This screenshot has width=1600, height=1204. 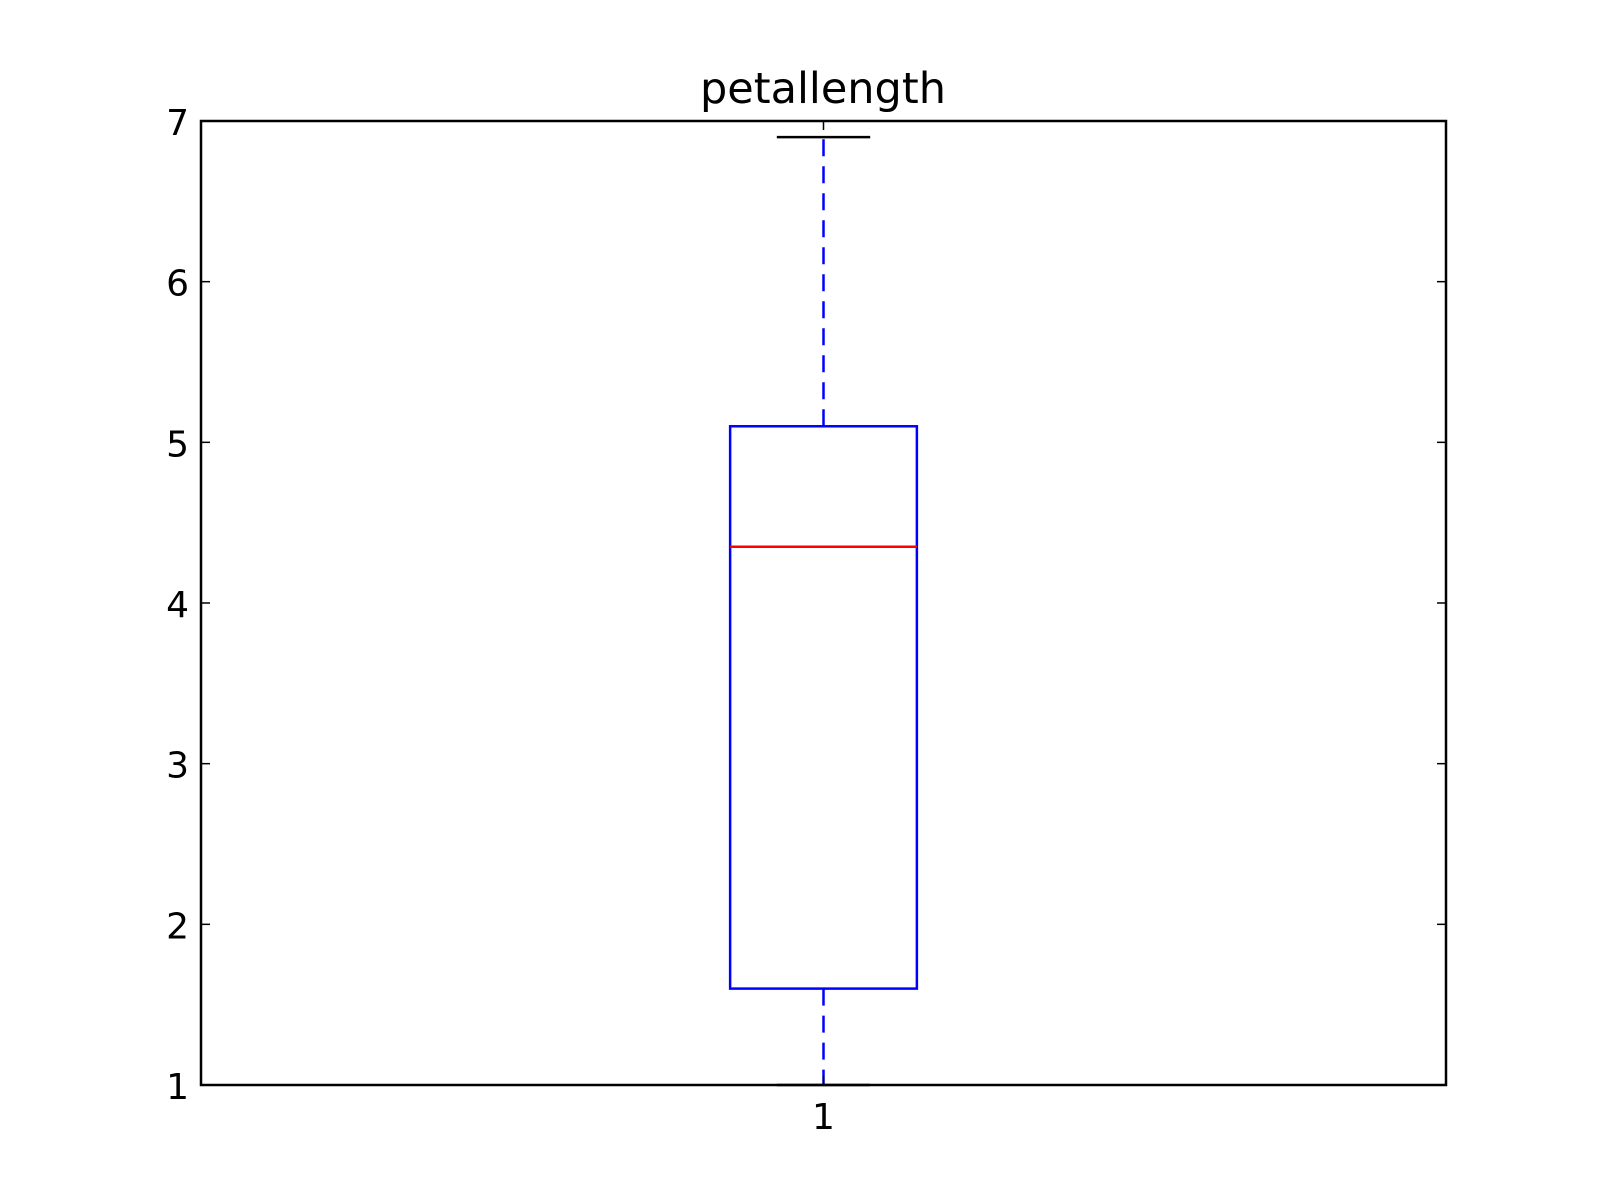 What do you see at coordinates (177, 766) in the screenshot?
I see `y-tick-label: 3` at bounding box center [177, 766].